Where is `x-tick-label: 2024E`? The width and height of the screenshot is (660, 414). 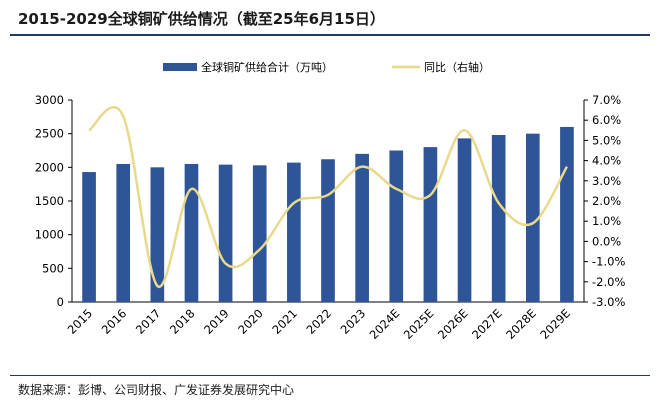 x-tick-label: 2024E is located at coordinates (385, 324).